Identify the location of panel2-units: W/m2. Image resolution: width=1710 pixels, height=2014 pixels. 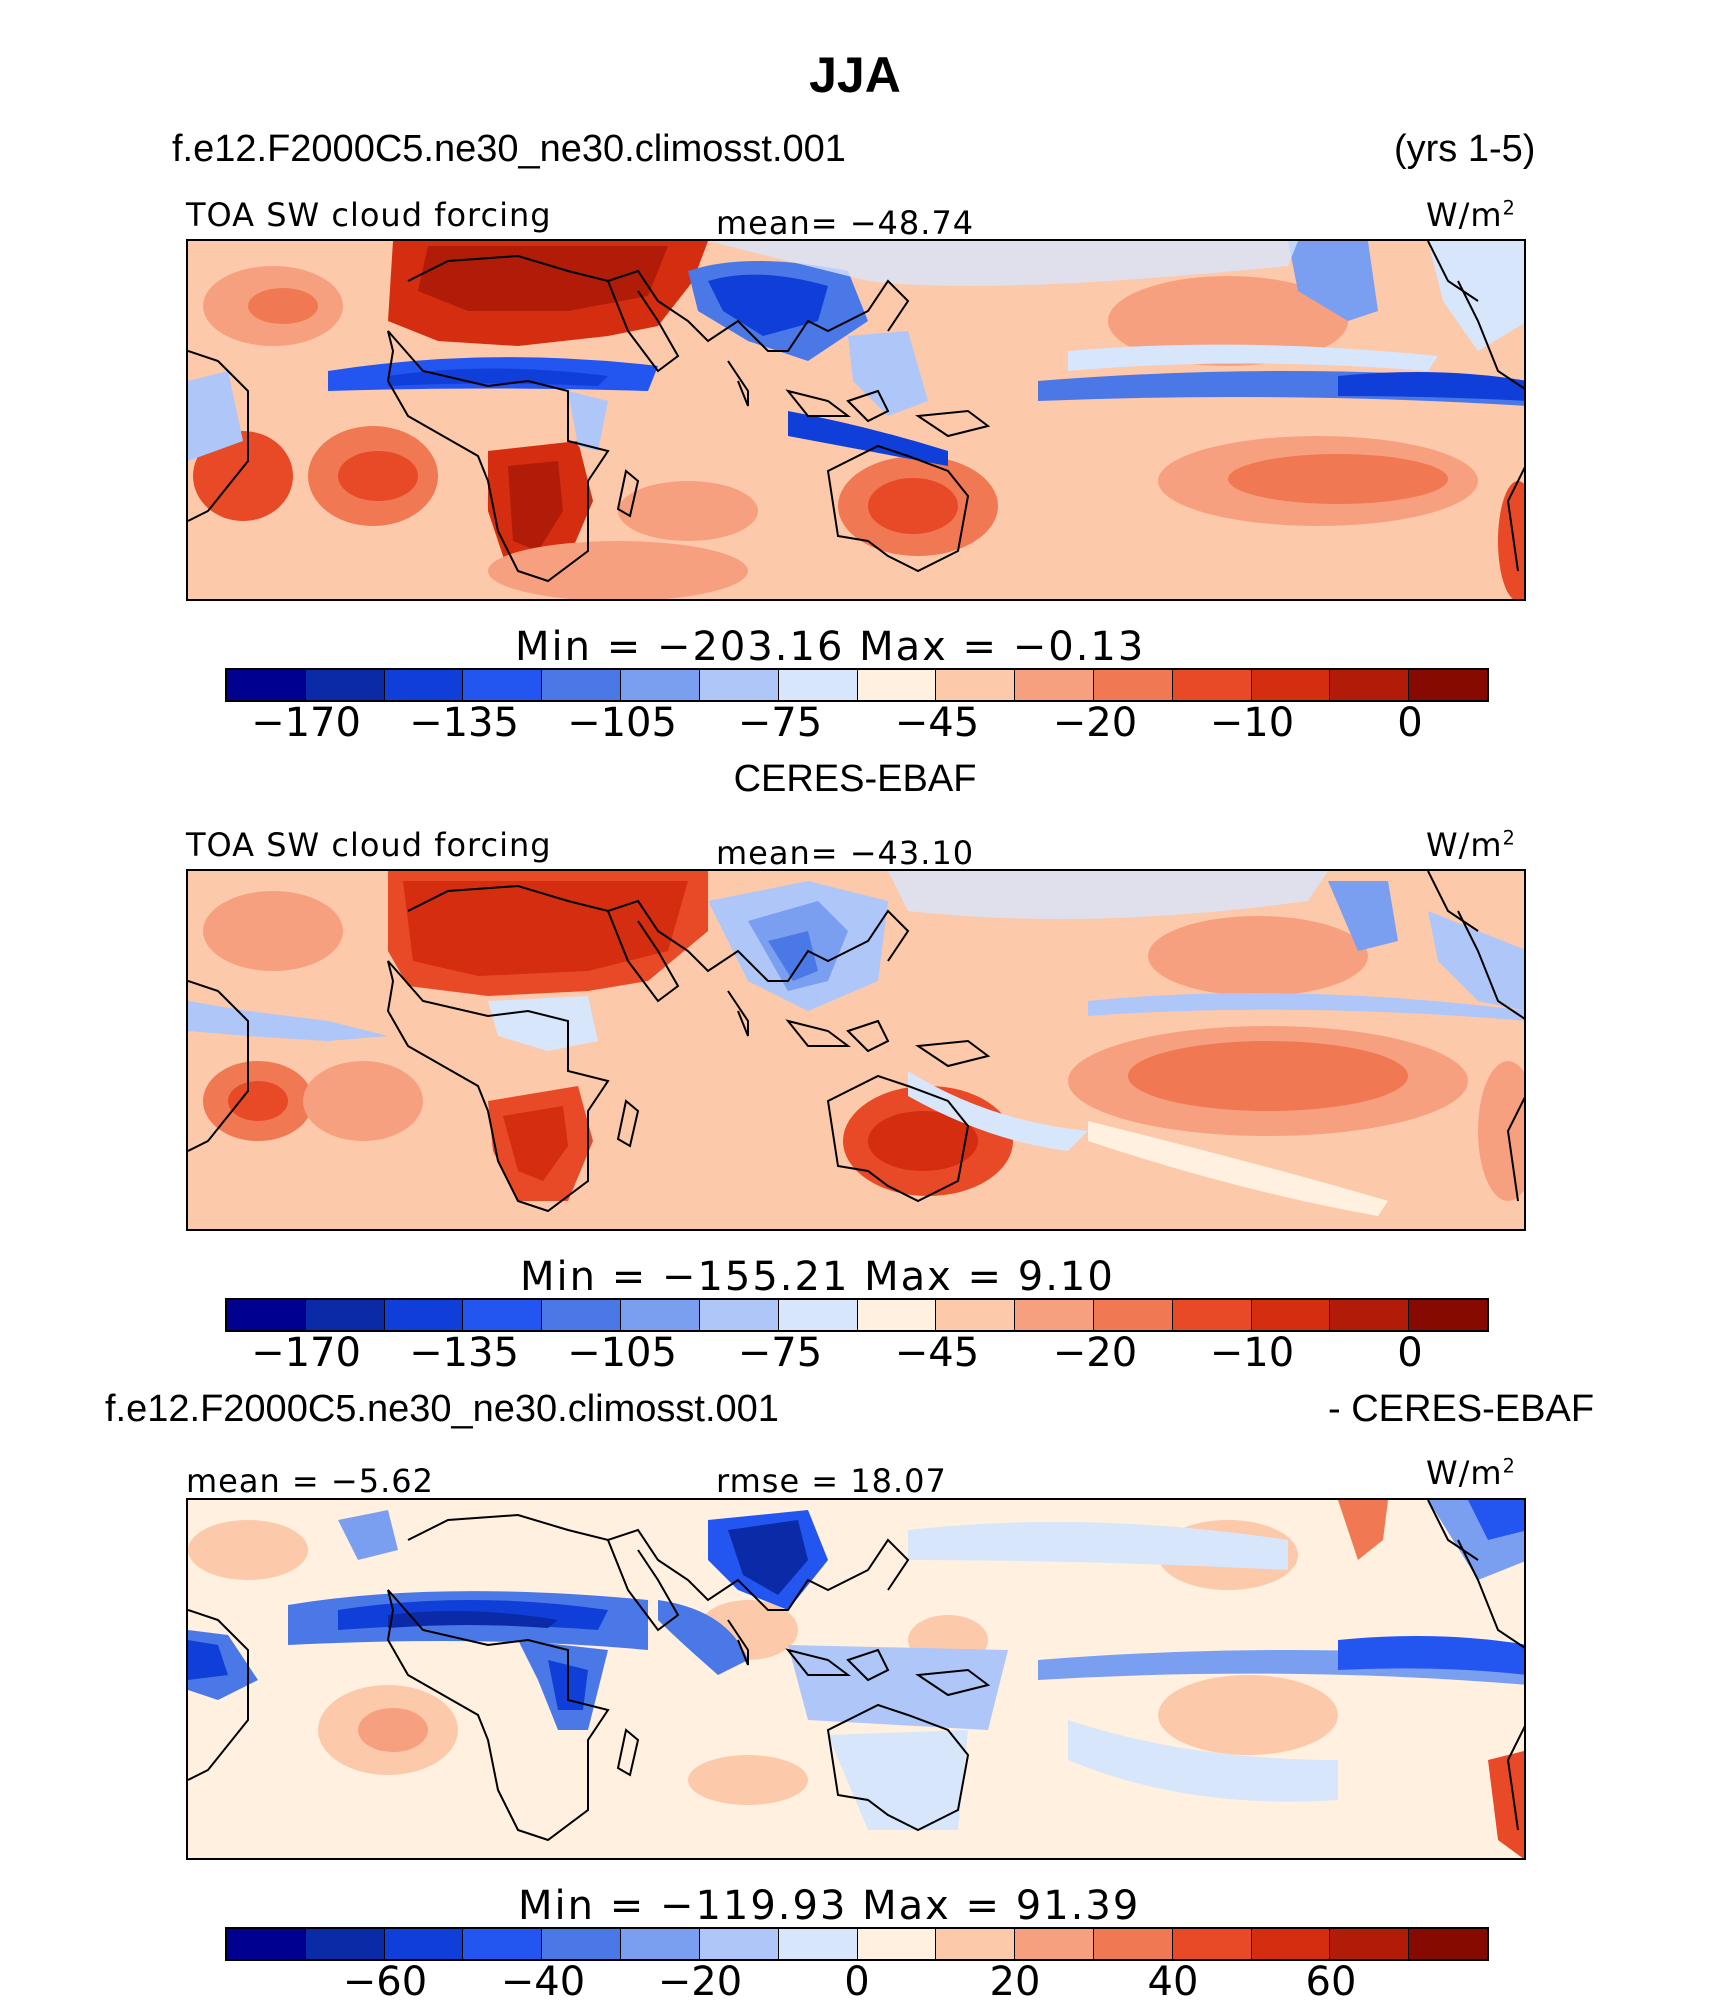
(1471, 845).